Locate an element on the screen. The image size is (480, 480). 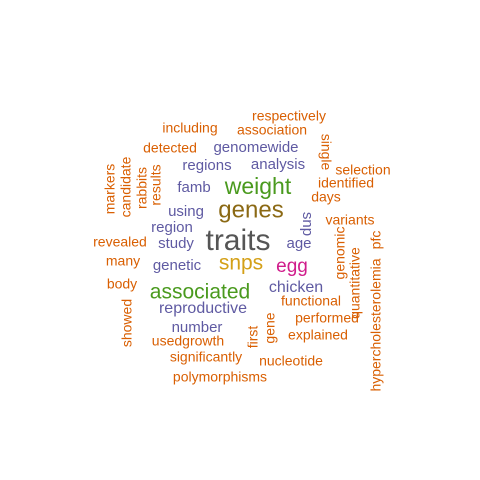
word-reproductive: reproductive is located at coordinates (203, 308).